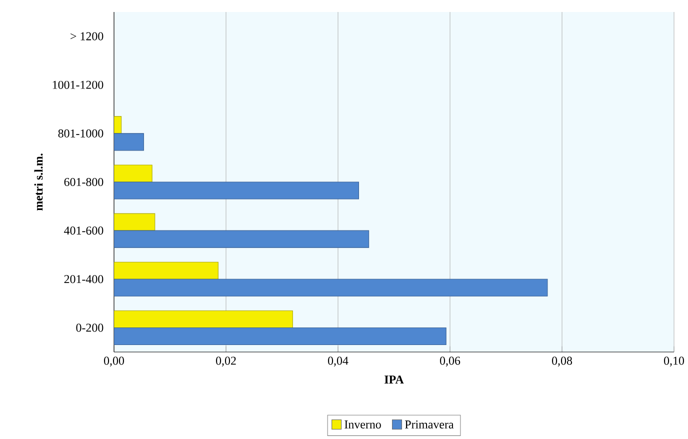  Describe the element at coordinates (394, 380) in the screenshot. I see `x-axis-title: IPA` at that location.